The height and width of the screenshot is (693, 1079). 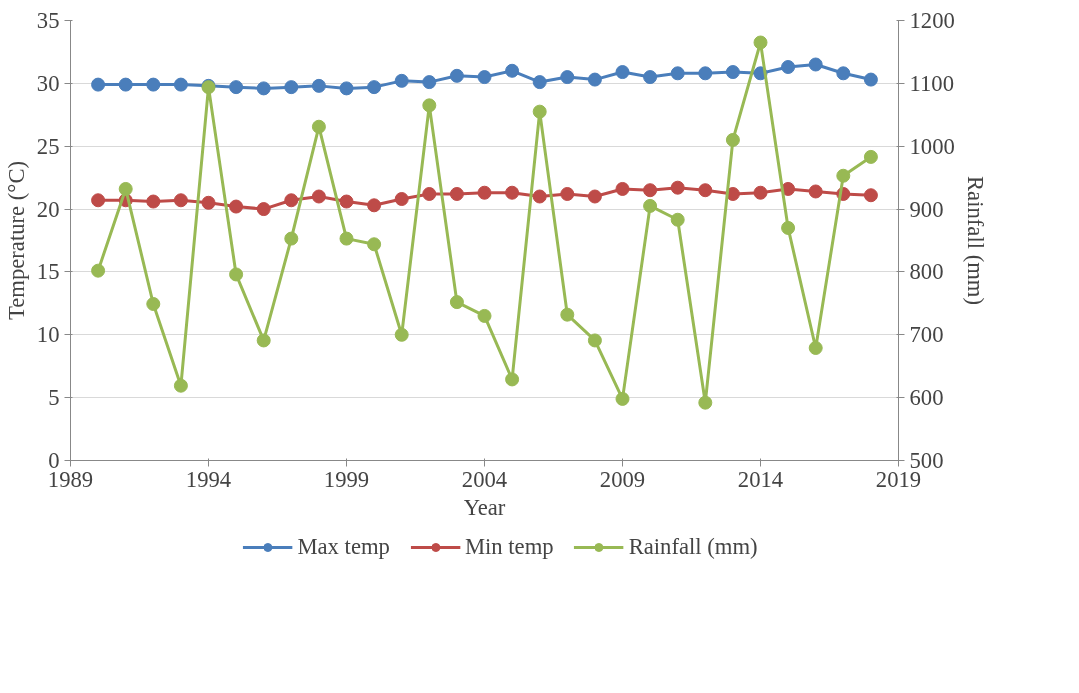 What do you see at coordinates (926, 272) in the screenshot?
I see `y2-tick-label: 800` at bounding box center [926, 272].